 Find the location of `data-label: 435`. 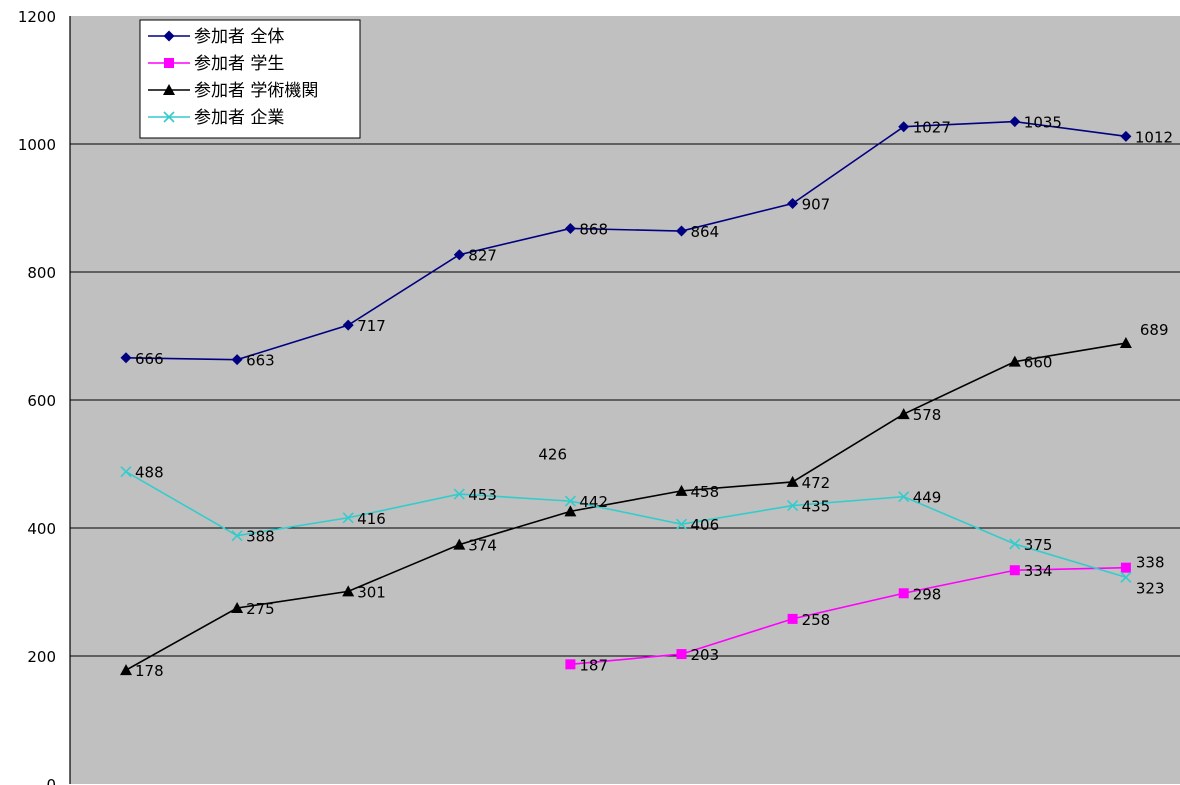

data-label: 435 is located at coordinates (816, 507).